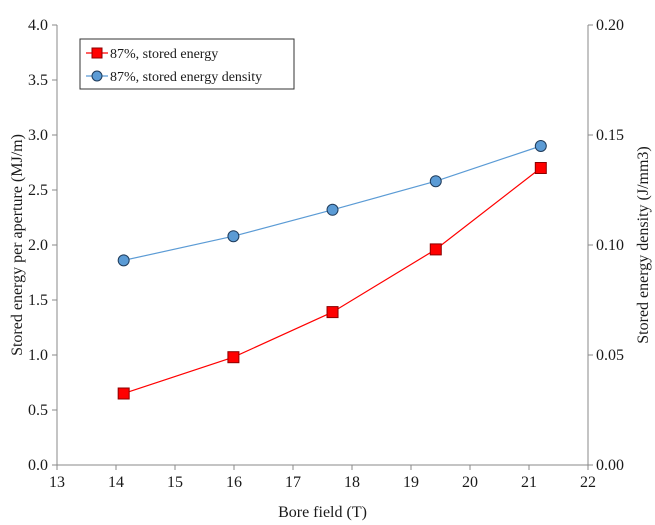 Image resolution: width=655 pixels, height=525 pixels. I want to click on left-y-tick-label: 4.0, so click(38, 25).